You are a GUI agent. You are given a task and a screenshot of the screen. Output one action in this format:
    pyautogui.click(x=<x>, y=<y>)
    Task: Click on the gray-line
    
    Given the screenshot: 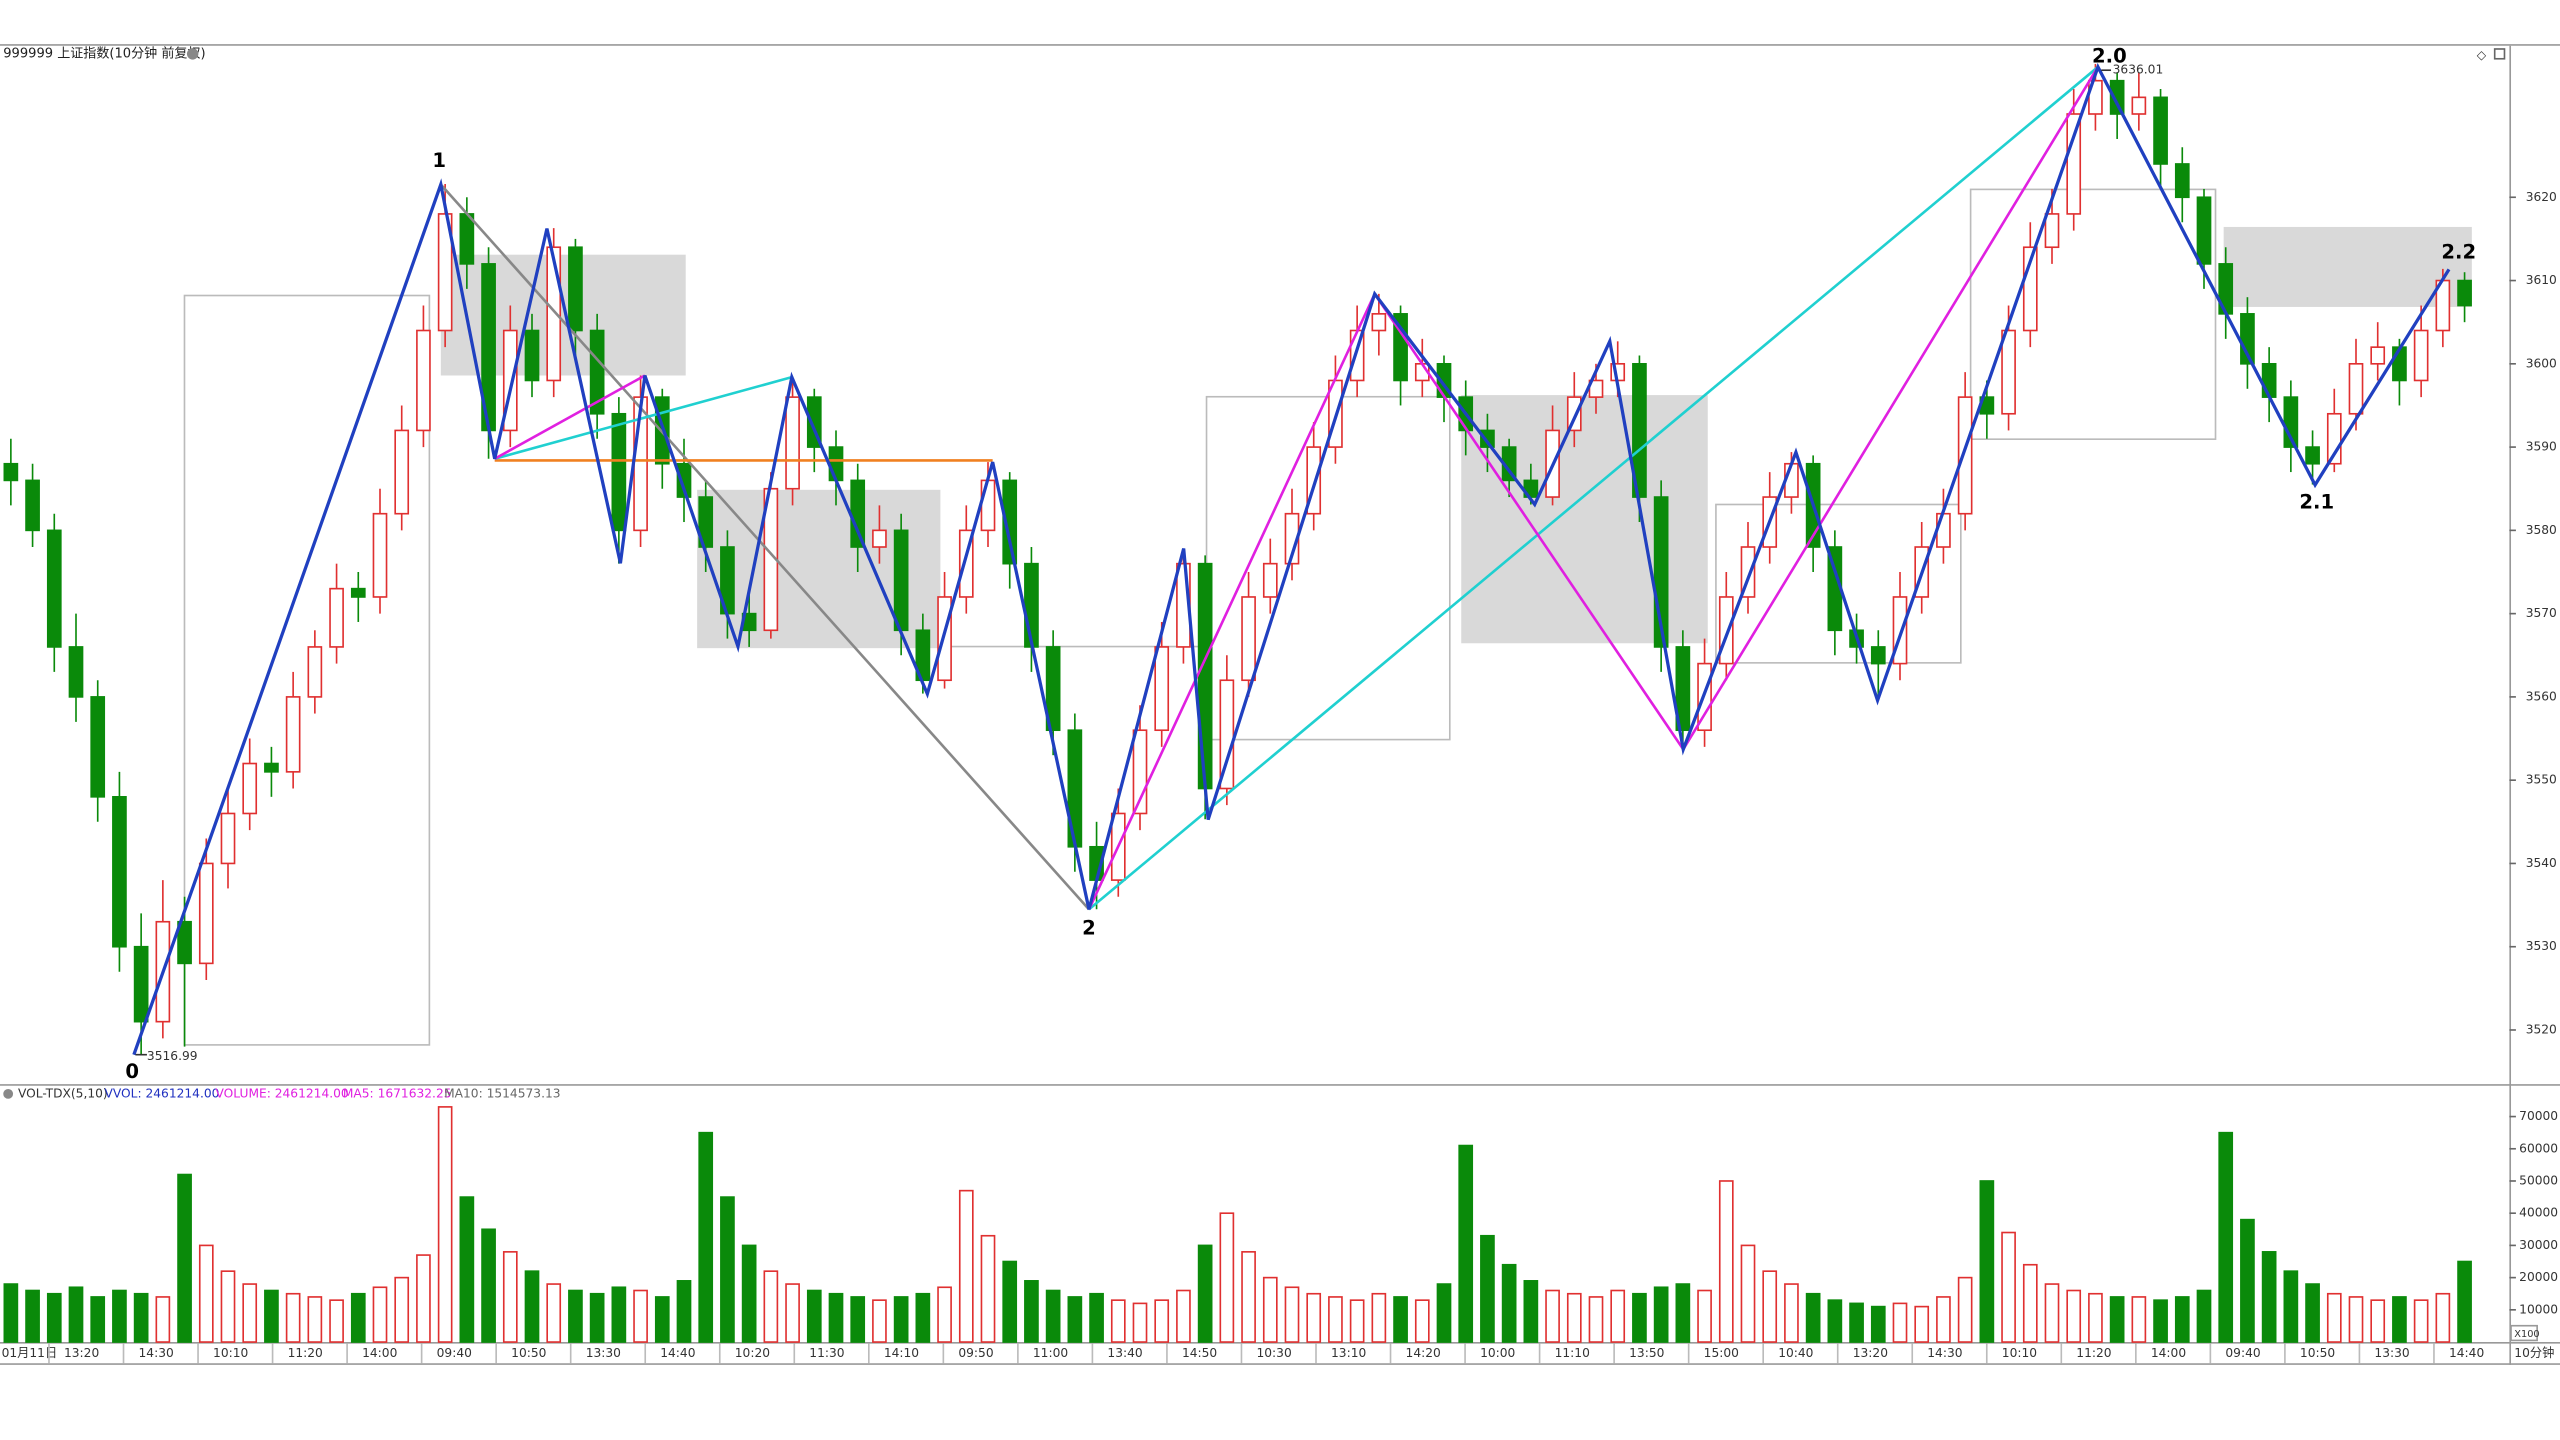 What is the action you would take?
    pyautogui.click(x=764, y=547)
    